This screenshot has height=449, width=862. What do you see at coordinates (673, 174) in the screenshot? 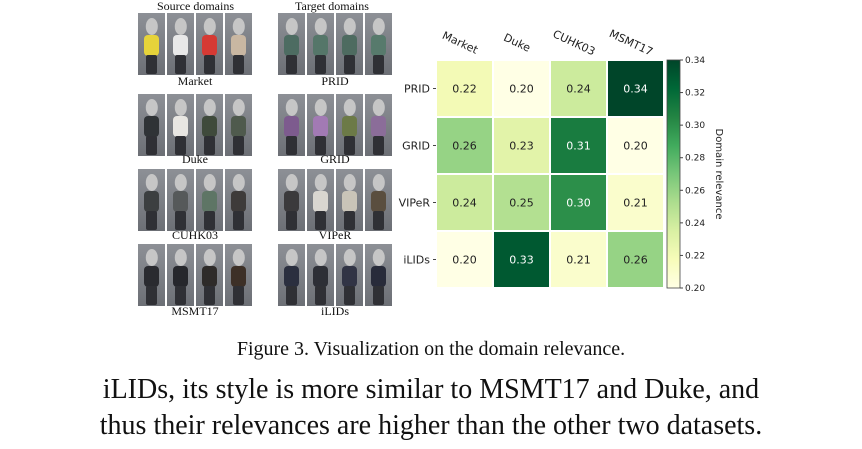
I see `colorbar` at bounding box center [673, 174].